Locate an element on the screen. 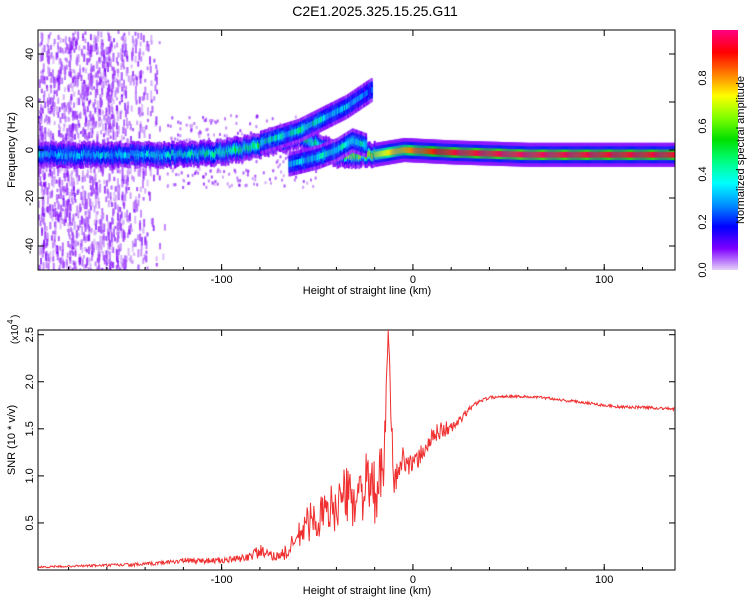  y-tick-label: -20 is located at coordinates (30, 198).